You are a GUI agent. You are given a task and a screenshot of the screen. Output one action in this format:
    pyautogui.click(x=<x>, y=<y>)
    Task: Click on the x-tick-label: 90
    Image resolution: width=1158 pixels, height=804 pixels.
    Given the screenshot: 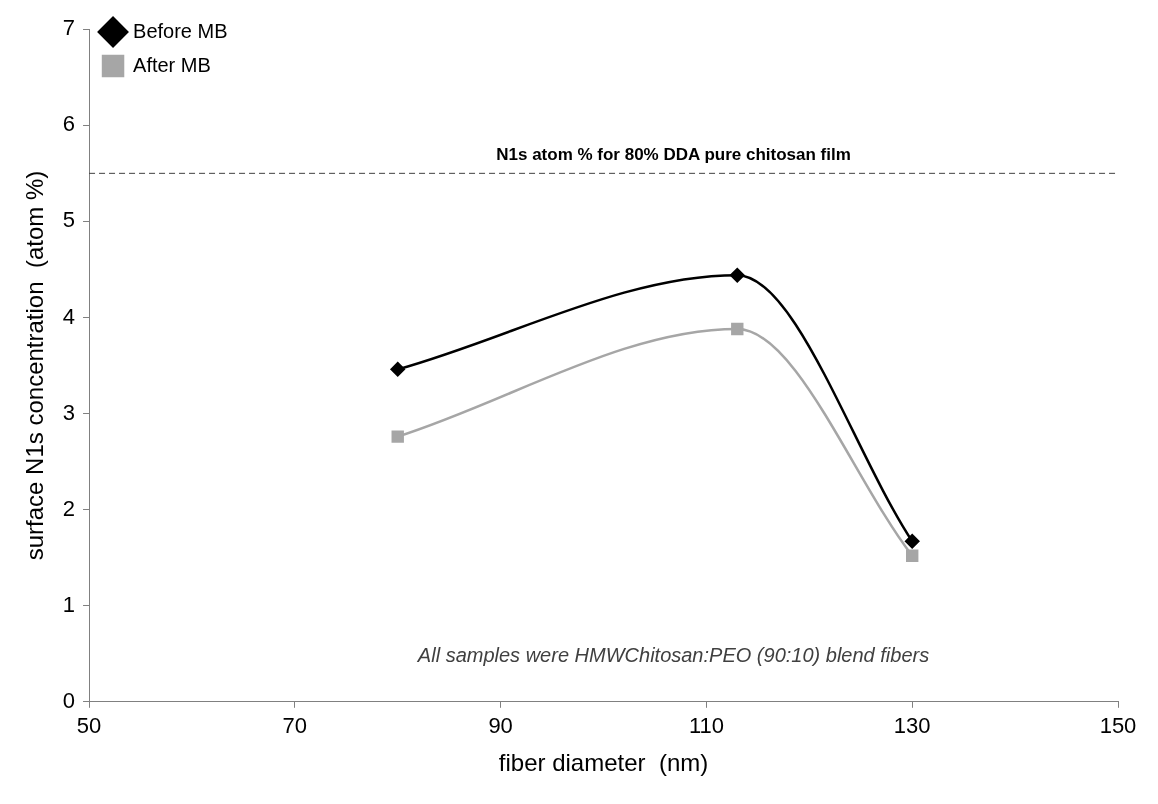 What is the action you would take?
    pyautogui.click(x=500, y=726)
    